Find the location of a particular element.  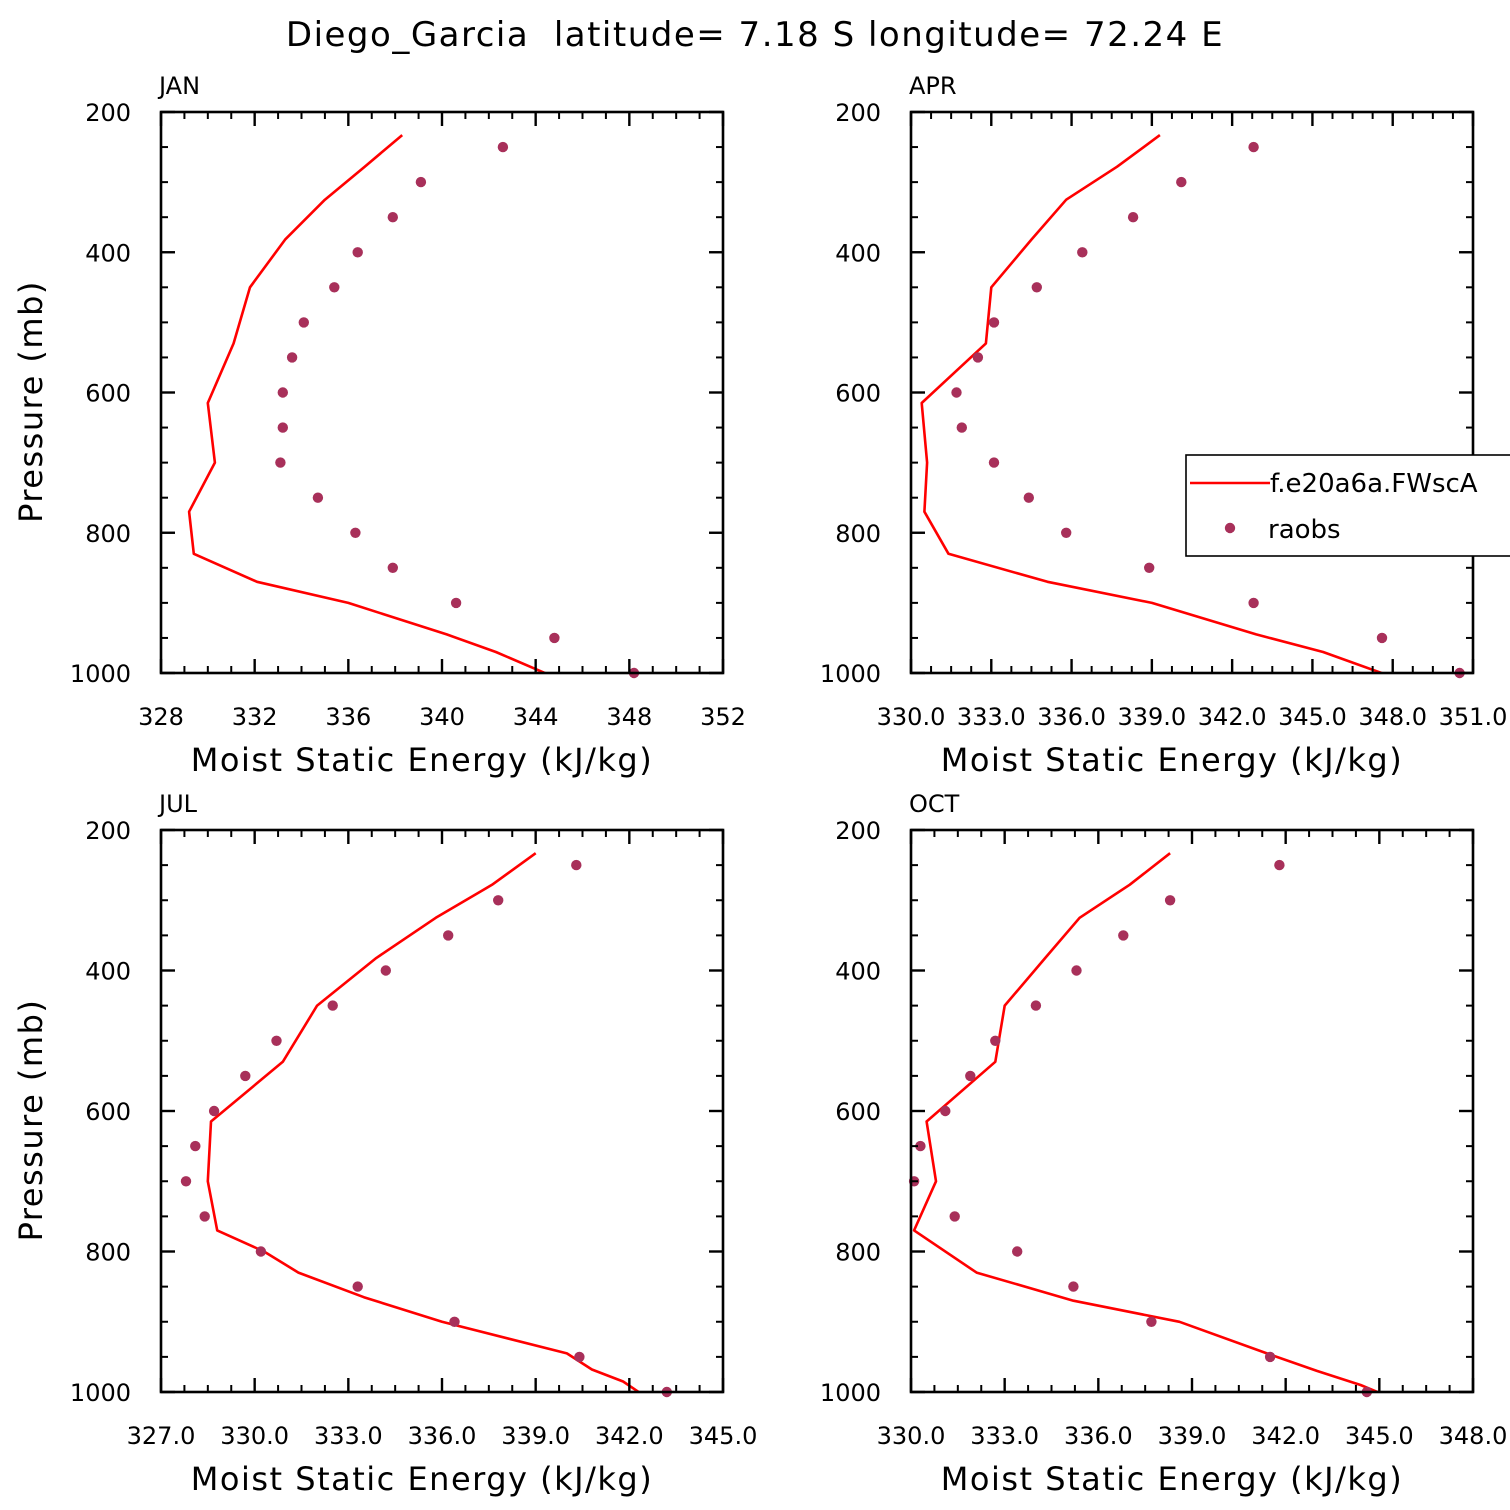

legend-marker-swatch is located at coordinates (1230, 528).